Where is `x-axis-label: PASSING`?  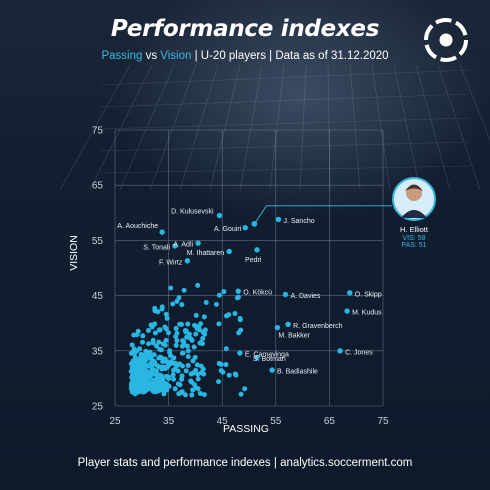 x-axis-label: PASSING is located at coordinates (246, 429).